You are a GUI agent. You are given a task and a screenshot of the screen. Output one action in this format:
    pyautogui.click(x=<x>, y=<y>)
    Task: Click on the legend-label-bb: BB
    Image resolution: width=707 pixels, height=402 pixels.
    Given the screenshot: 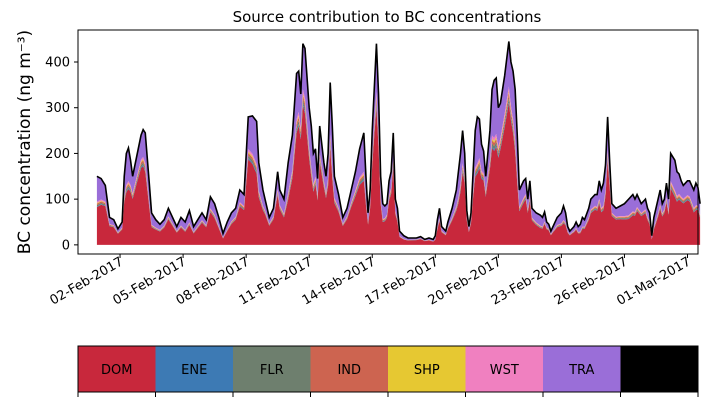 What is the action you would take?
    pyautogui.click(x=659, y=370)
    